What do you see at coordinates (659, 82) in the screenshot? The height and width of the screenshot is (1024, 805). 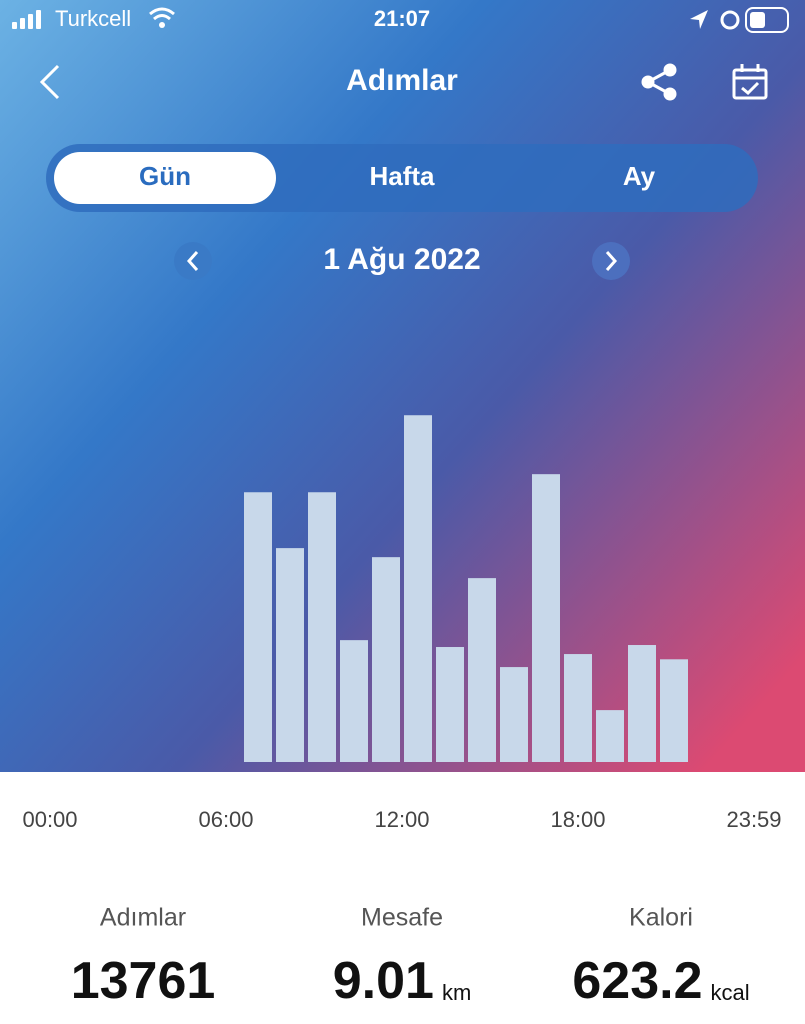 I see `share-button` at bounding box center [659, 82].